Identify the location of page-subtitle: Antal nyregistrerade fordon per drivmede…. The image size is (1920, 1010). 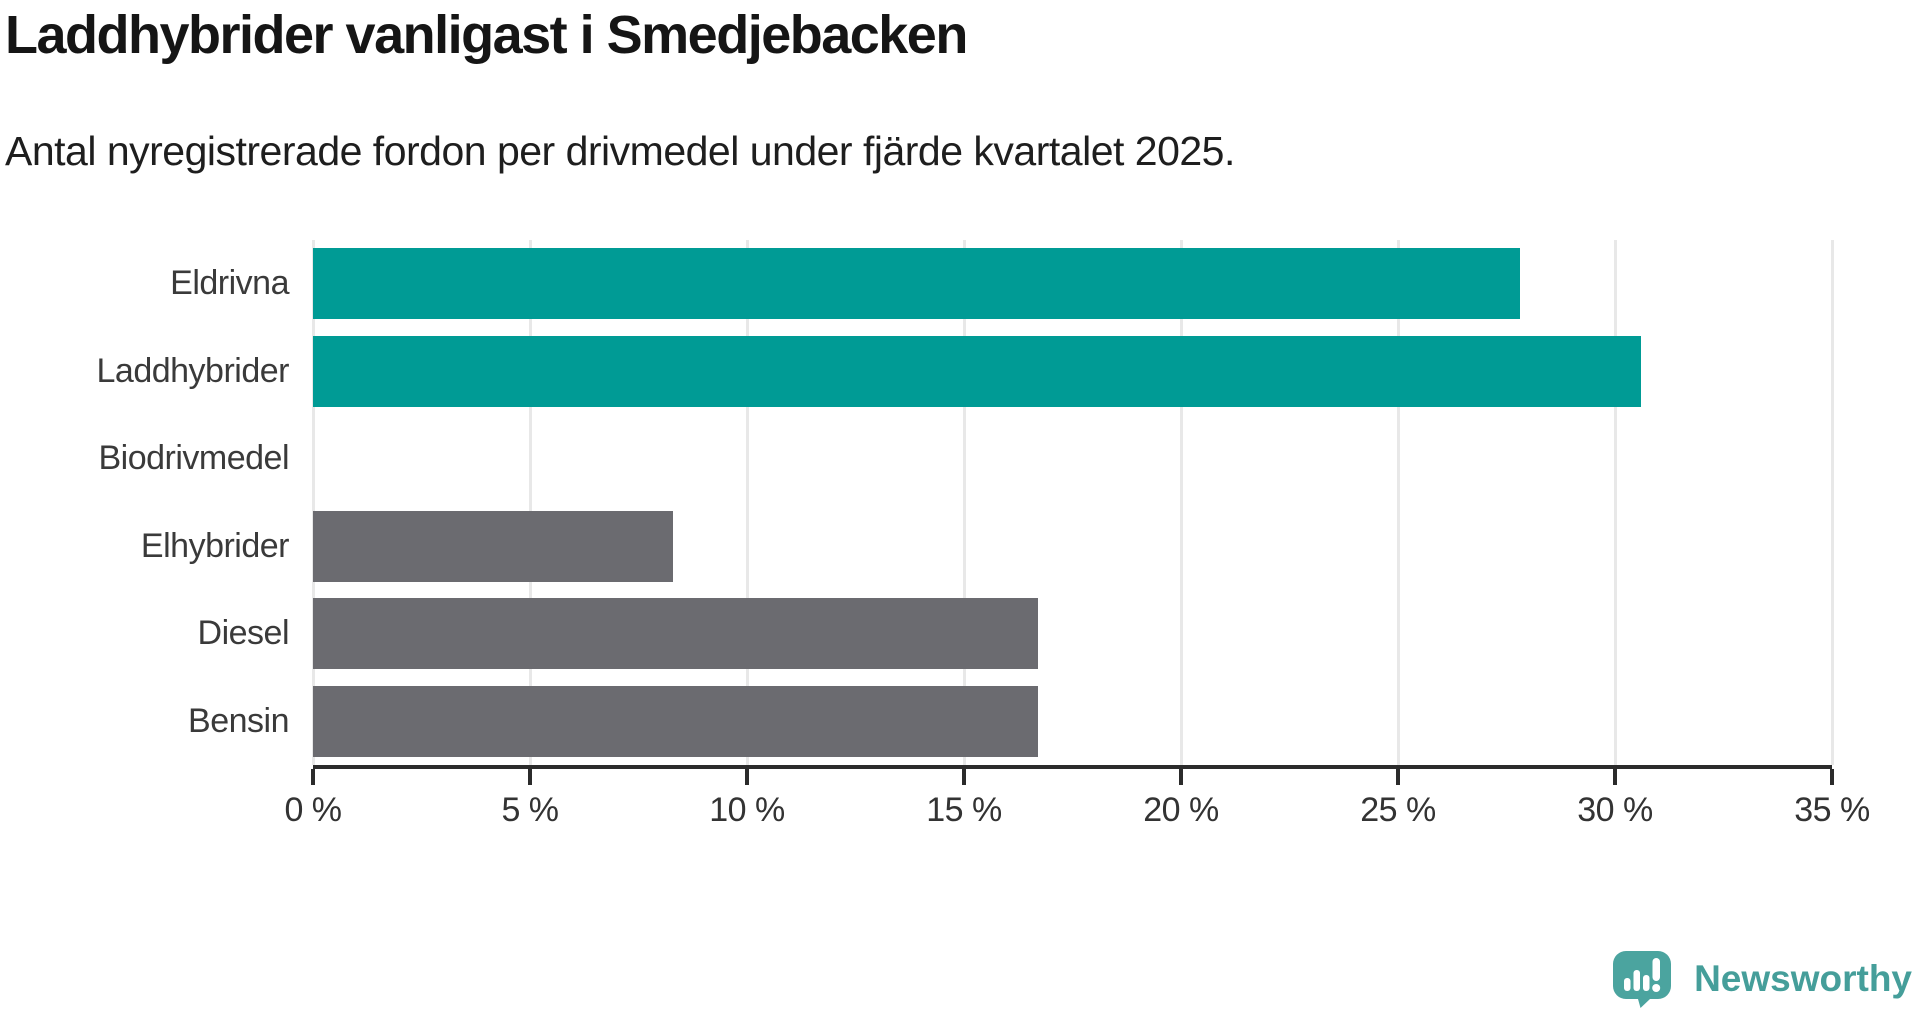
(620, 151).